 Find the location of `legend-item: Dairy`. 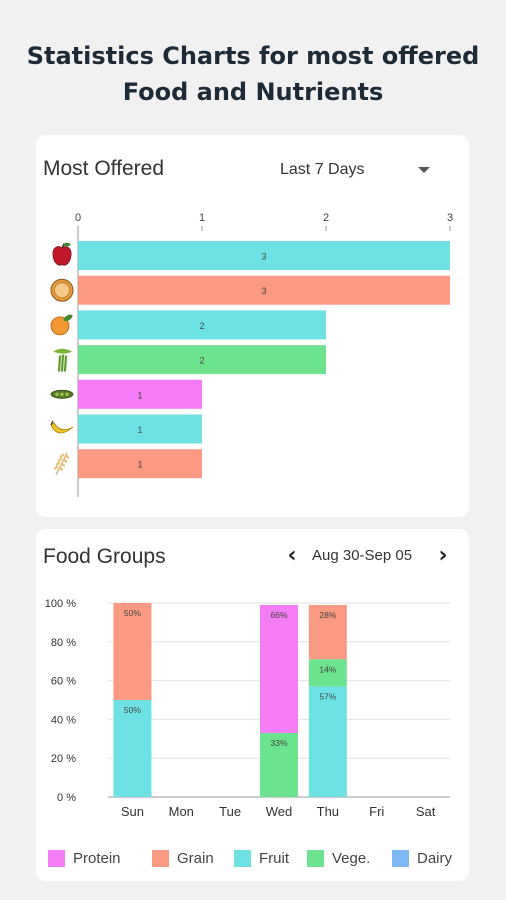

legend-item: Dairy is located at coordinates (422, 858).